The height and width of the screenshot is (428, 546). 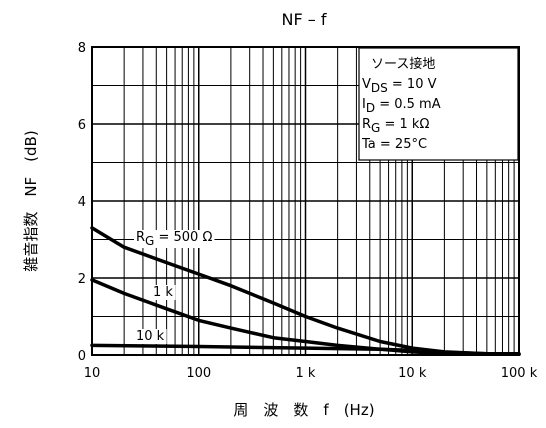 I want to click on conditions-title: ソース接地, so click(x=403, y=64).